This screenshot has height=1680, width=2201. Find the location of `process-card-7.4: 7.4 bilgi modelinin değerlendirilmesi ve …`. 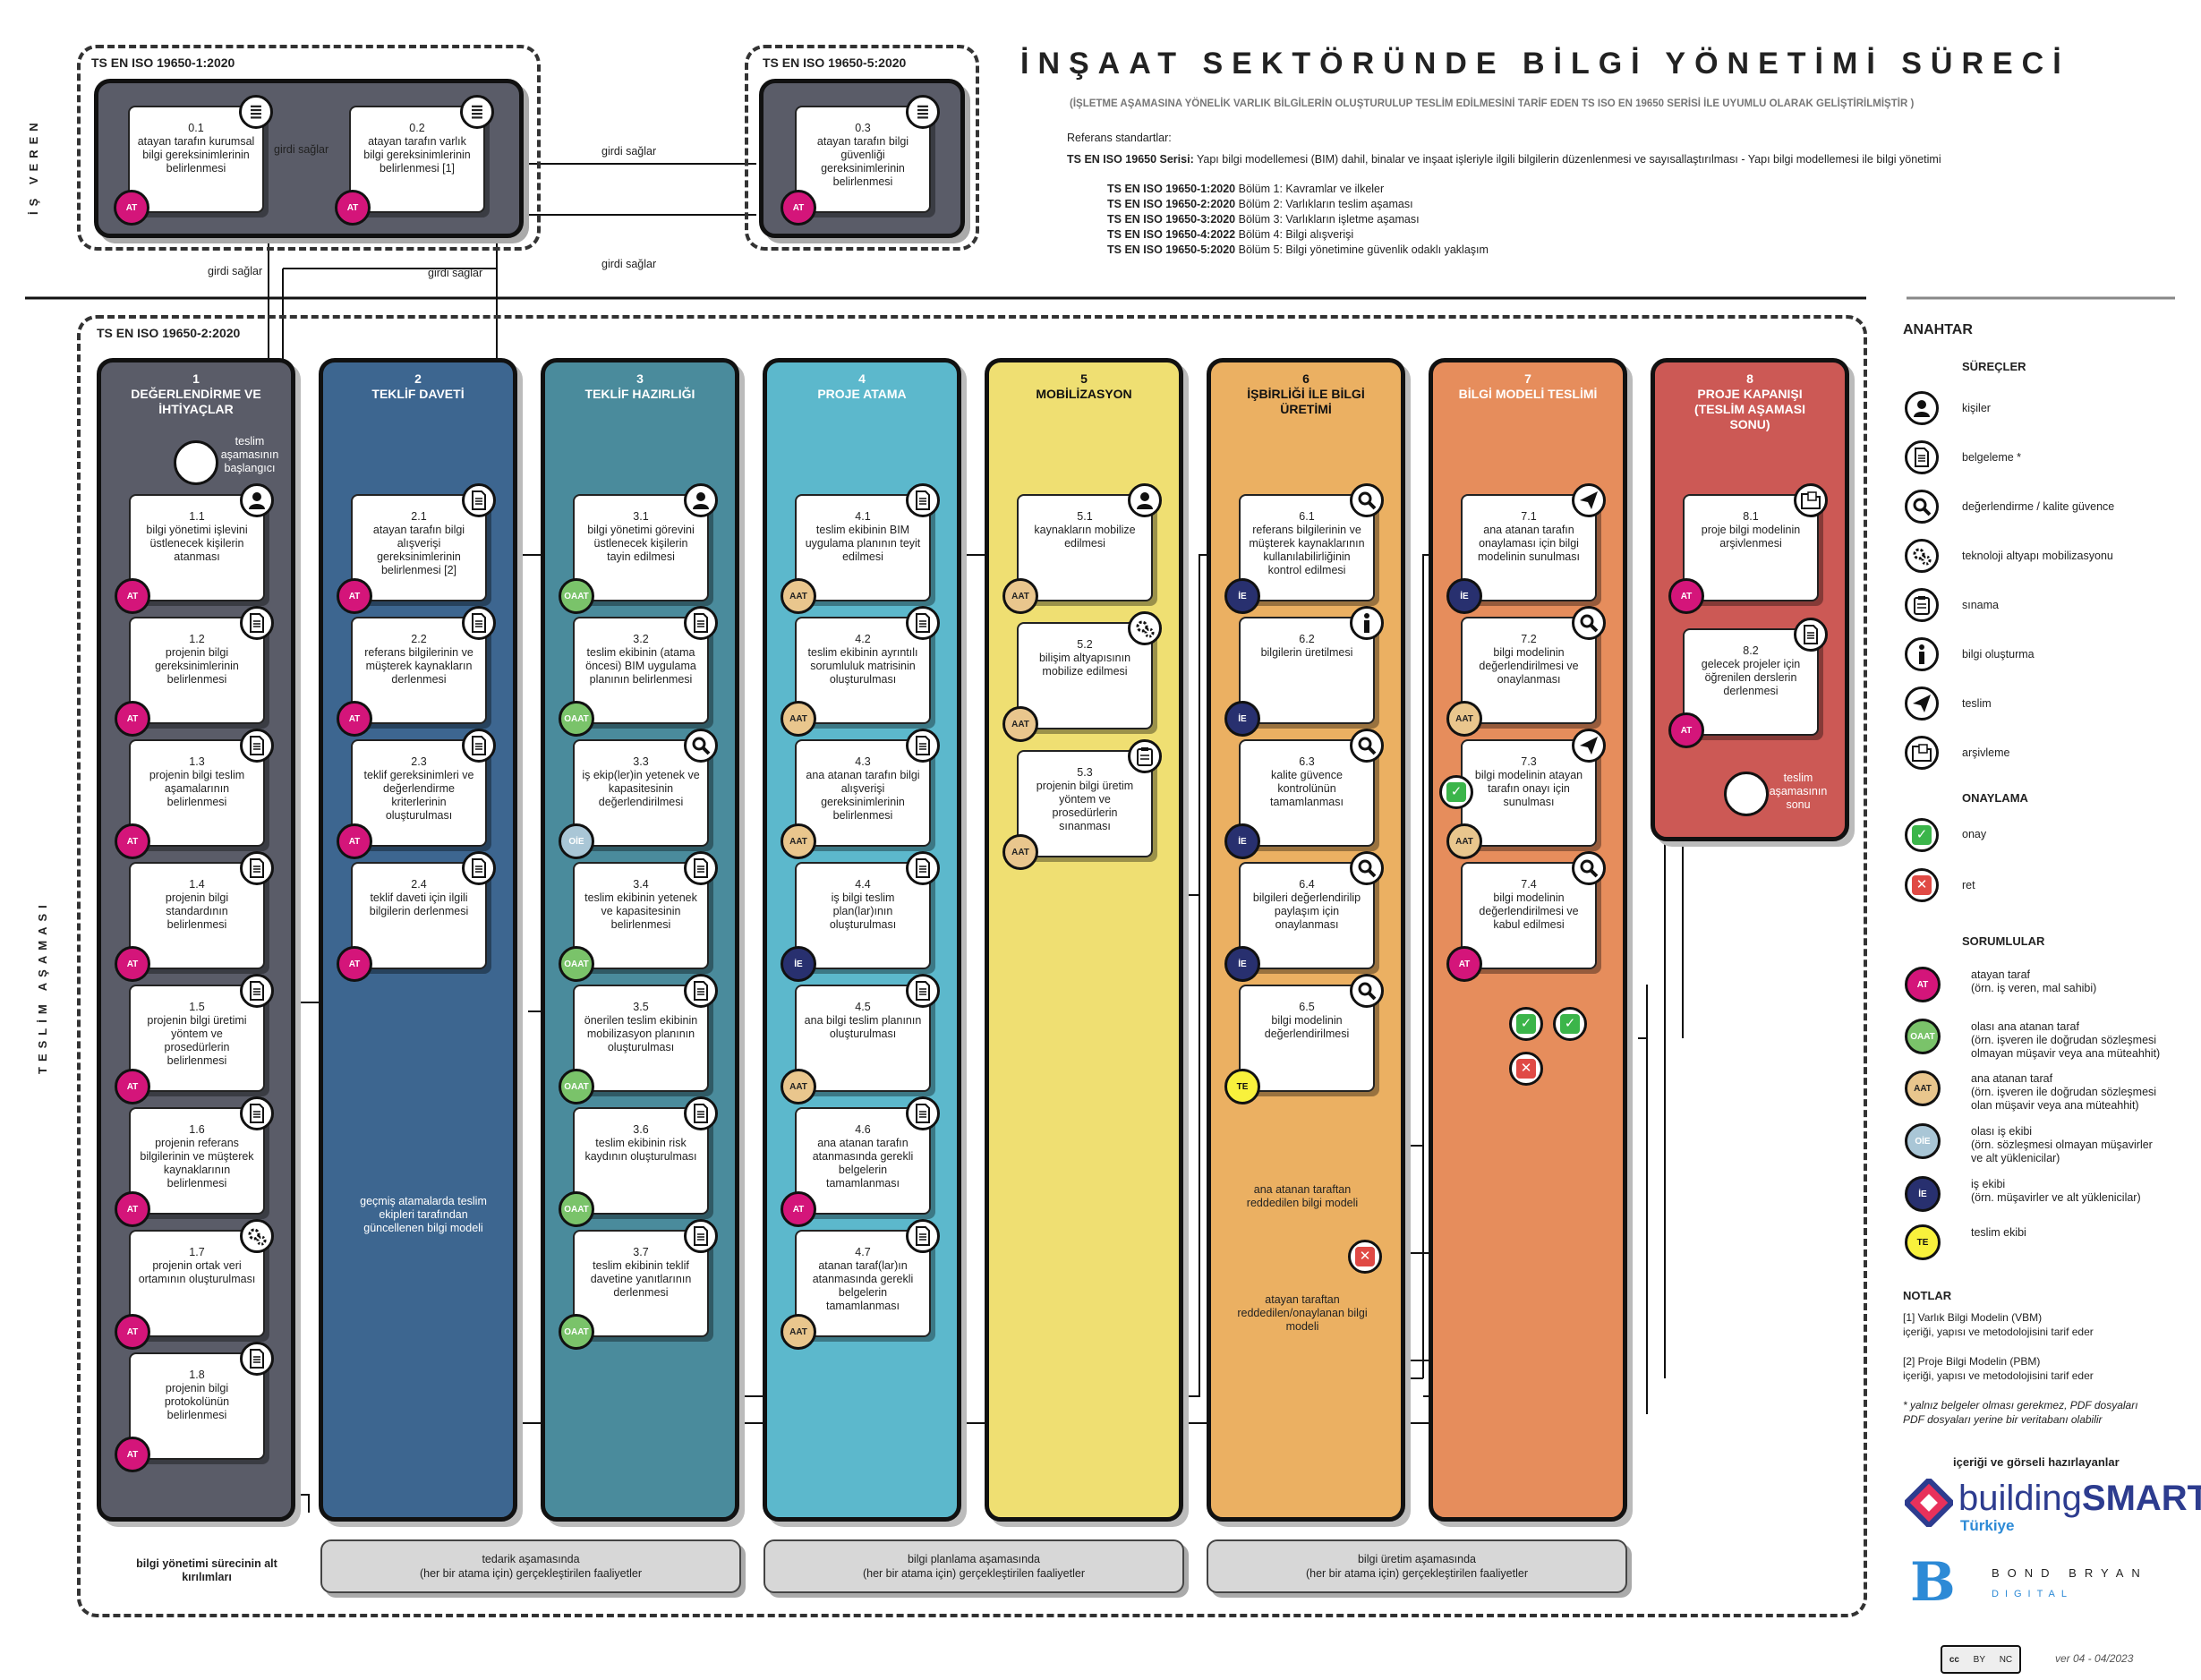

process-card-7.4: 7.4 bilgi modelinin değerlendirilmesi ve … is located at coordinates (1526, 916).